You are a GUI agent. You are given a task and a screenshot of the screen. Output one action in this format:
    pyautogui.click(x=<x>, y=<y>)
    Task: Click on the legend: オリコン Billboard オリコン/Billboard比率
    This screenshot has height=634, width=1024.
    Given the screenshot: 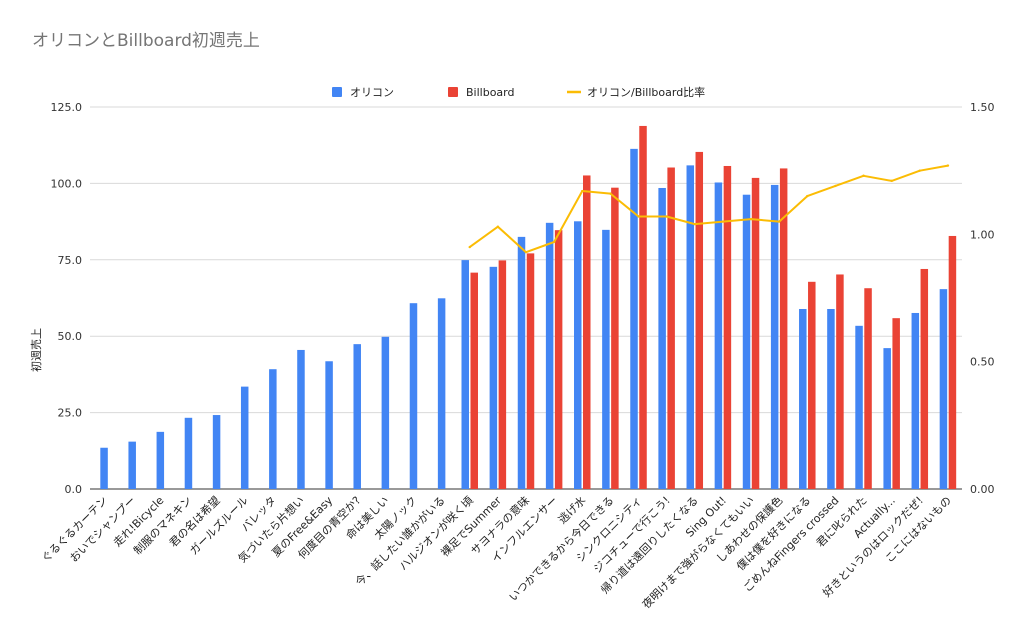 What is the action you would take?
    pyautogui.click(x=518, y=92)
    